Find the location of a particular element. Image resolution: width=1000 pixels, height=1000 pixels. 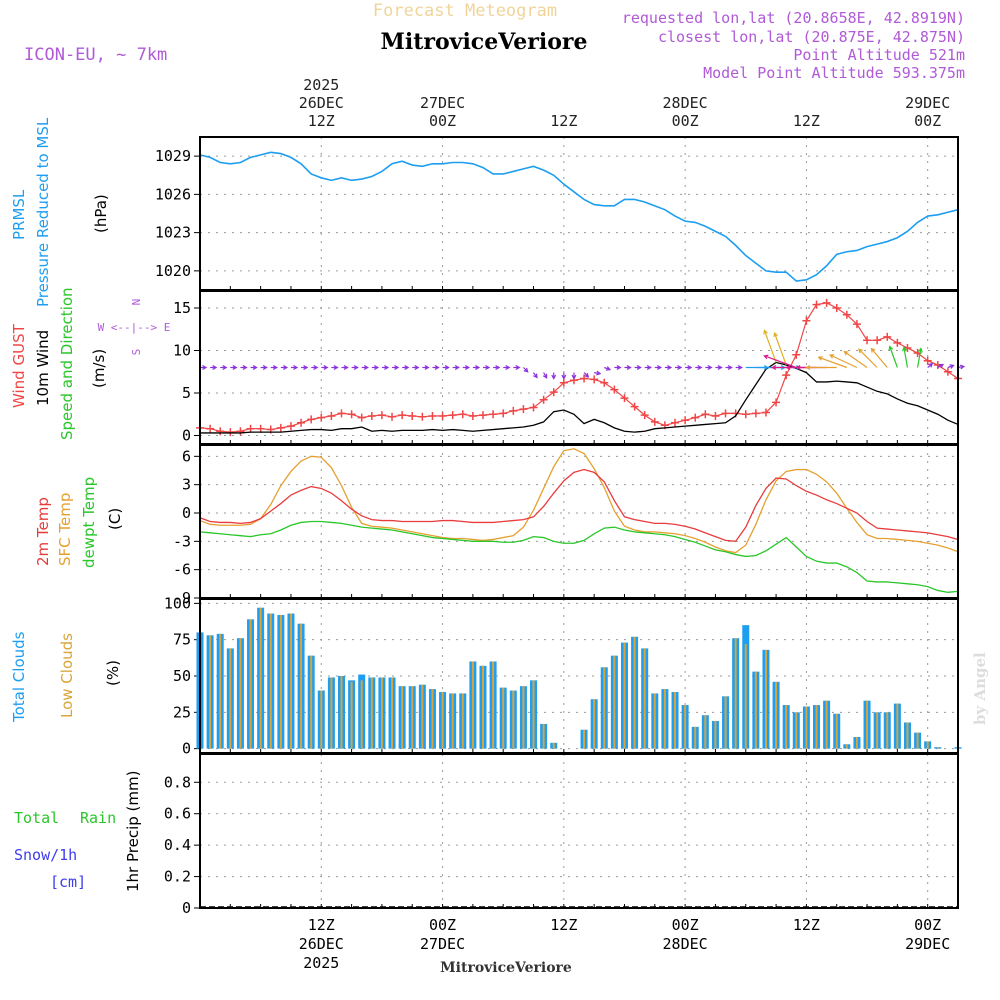

clouds-ytick-label: 0 is located at coordinates (186, 749).